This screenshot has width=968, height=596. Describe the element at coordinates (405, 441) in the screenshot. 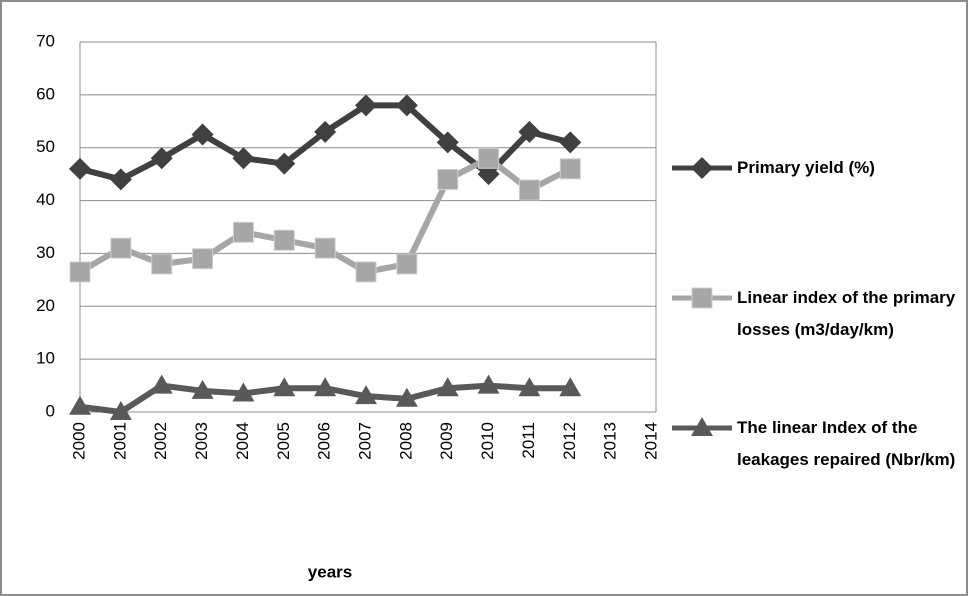

I see `x-tick-label: 2008` at that location.